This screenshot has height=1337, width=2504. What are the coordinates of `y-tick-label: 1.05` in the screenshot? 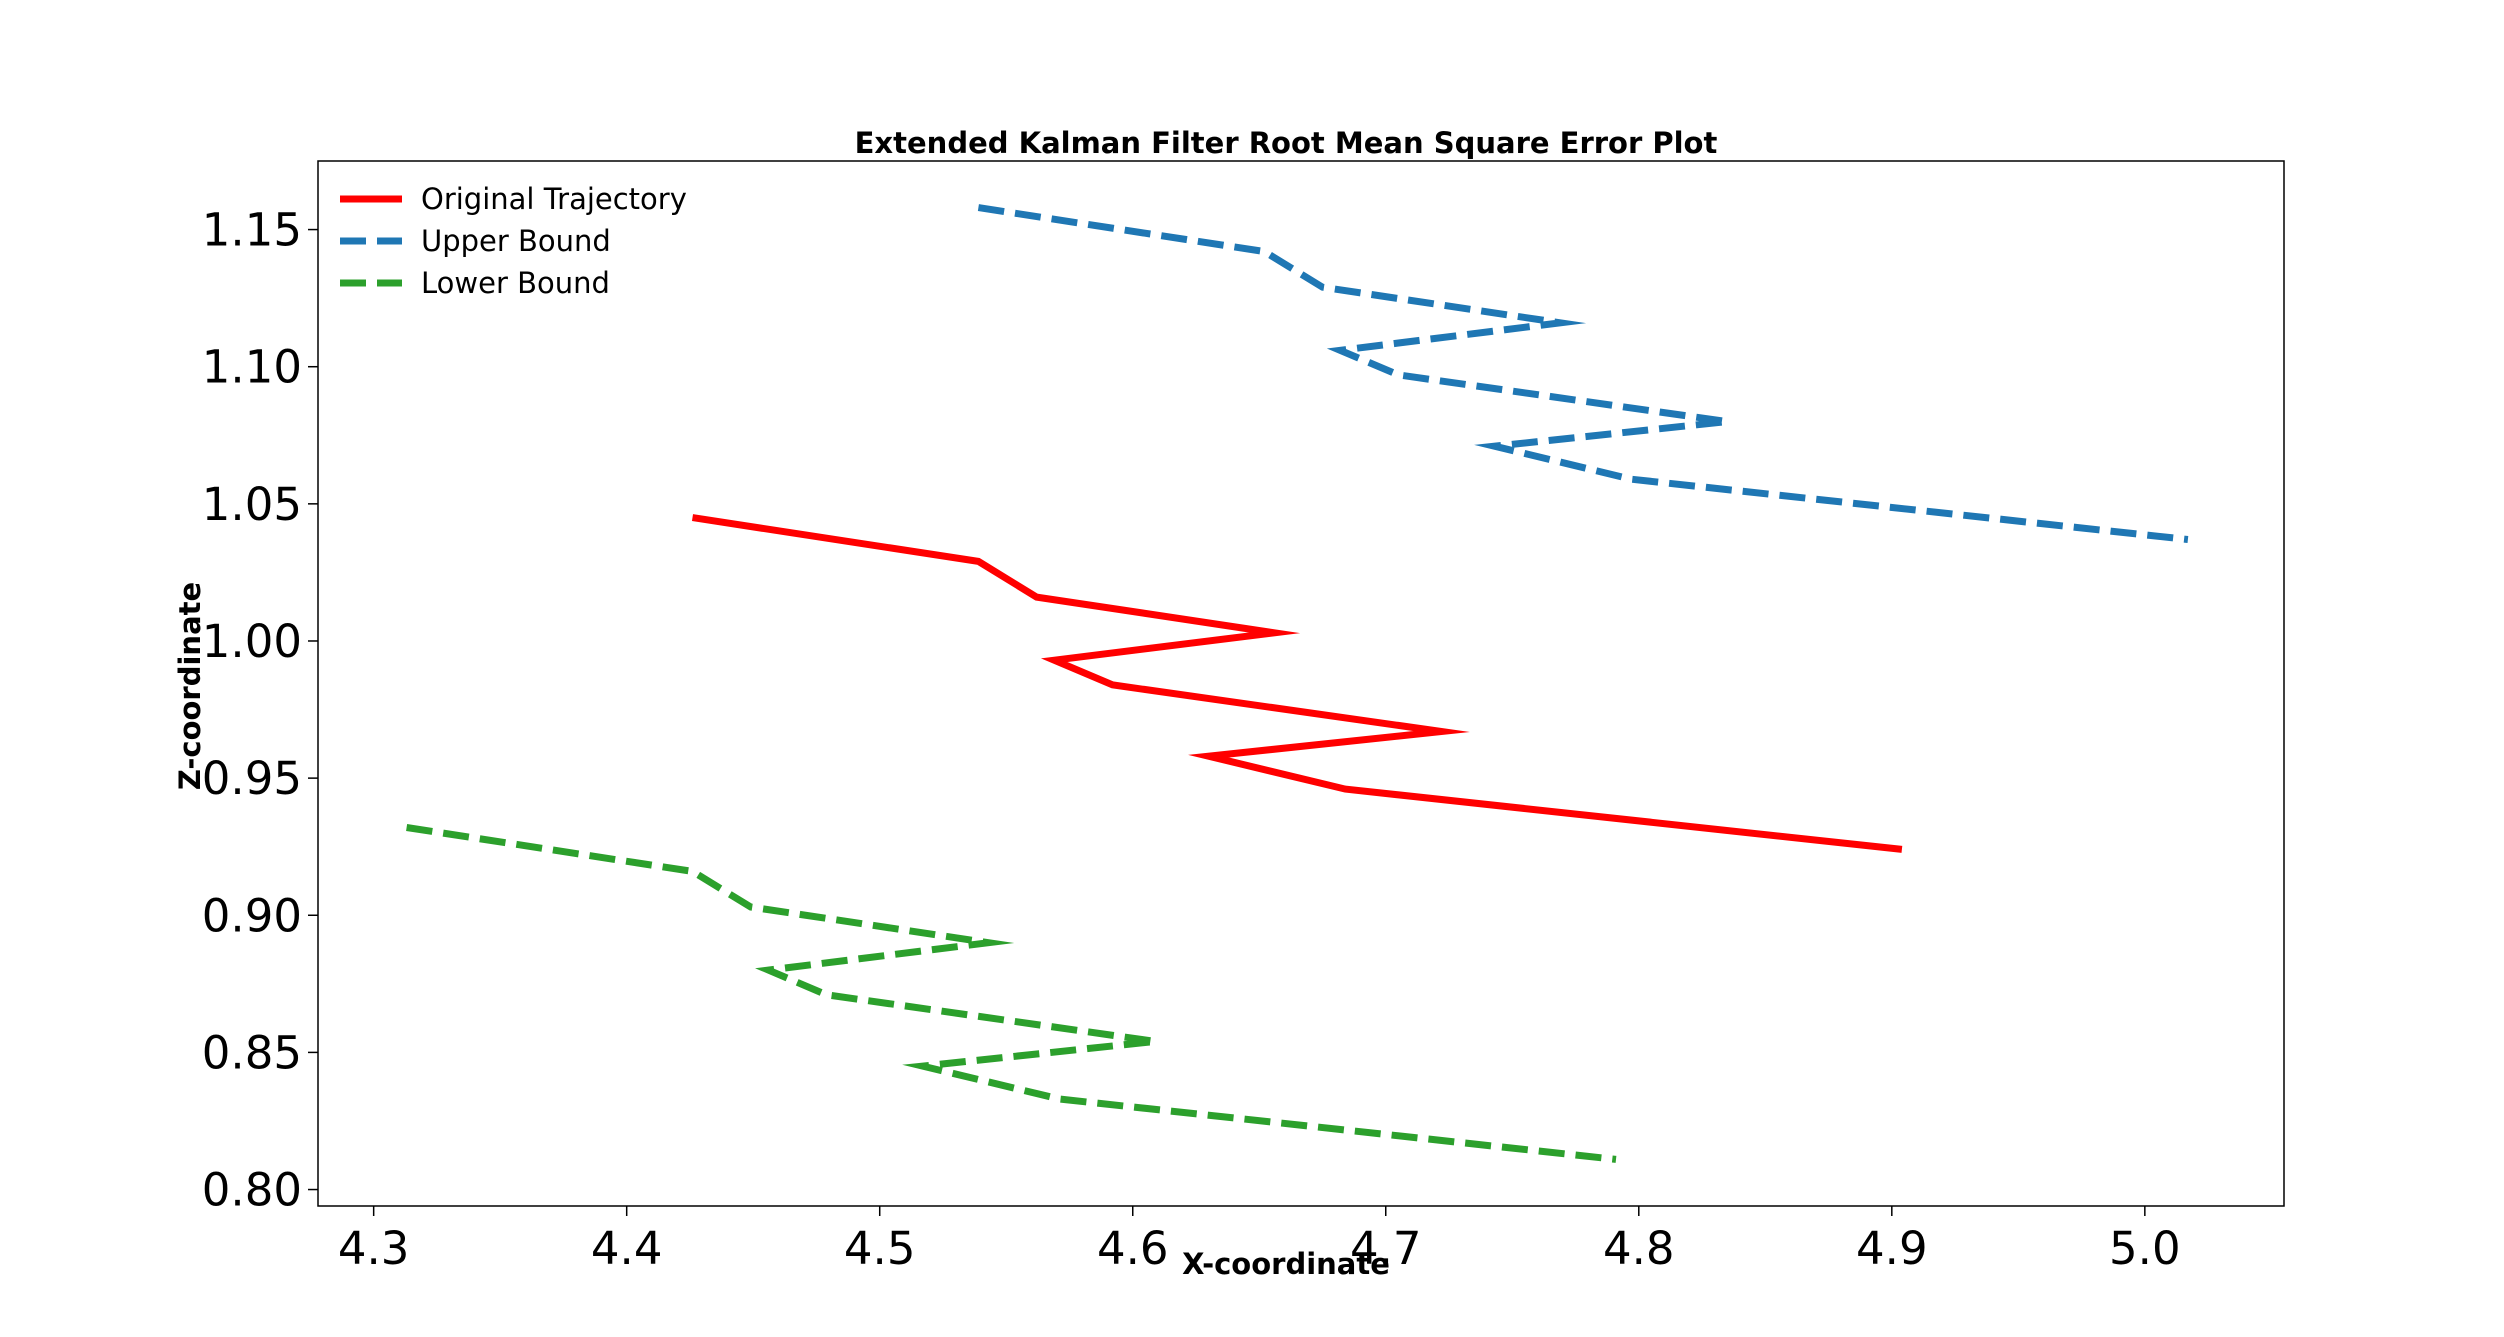 It's located at (252, 504).